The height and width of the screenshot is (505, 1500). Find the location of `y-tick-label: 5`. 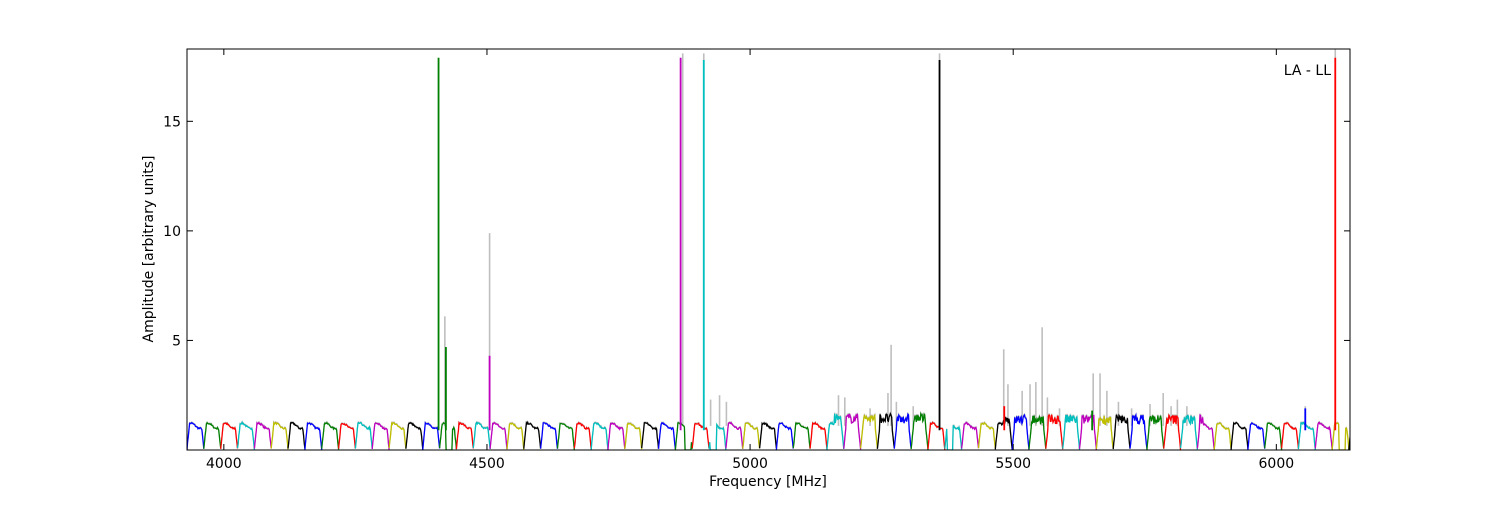

y-tick-label: 5 is located at coordinates (176, 341).